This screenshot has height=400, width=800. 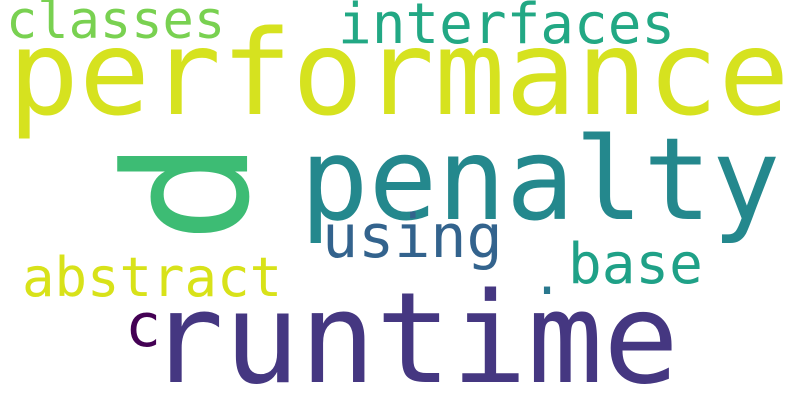 What do you see at coordinates (412, 237) in the screenshot?
I see `word-using: using` at bounding box center [412, 237].